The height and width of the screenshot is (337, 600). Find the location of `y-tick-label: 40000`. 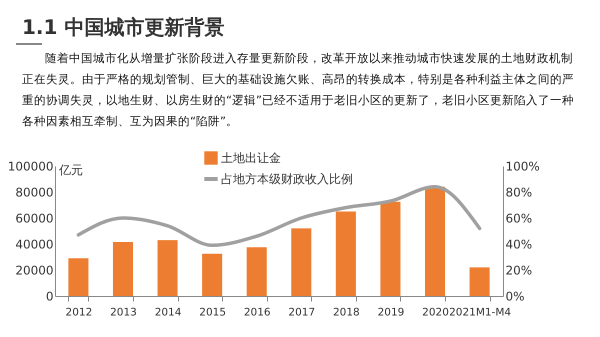

y-tick-label: 40000 is located at coordinates (34, 245).